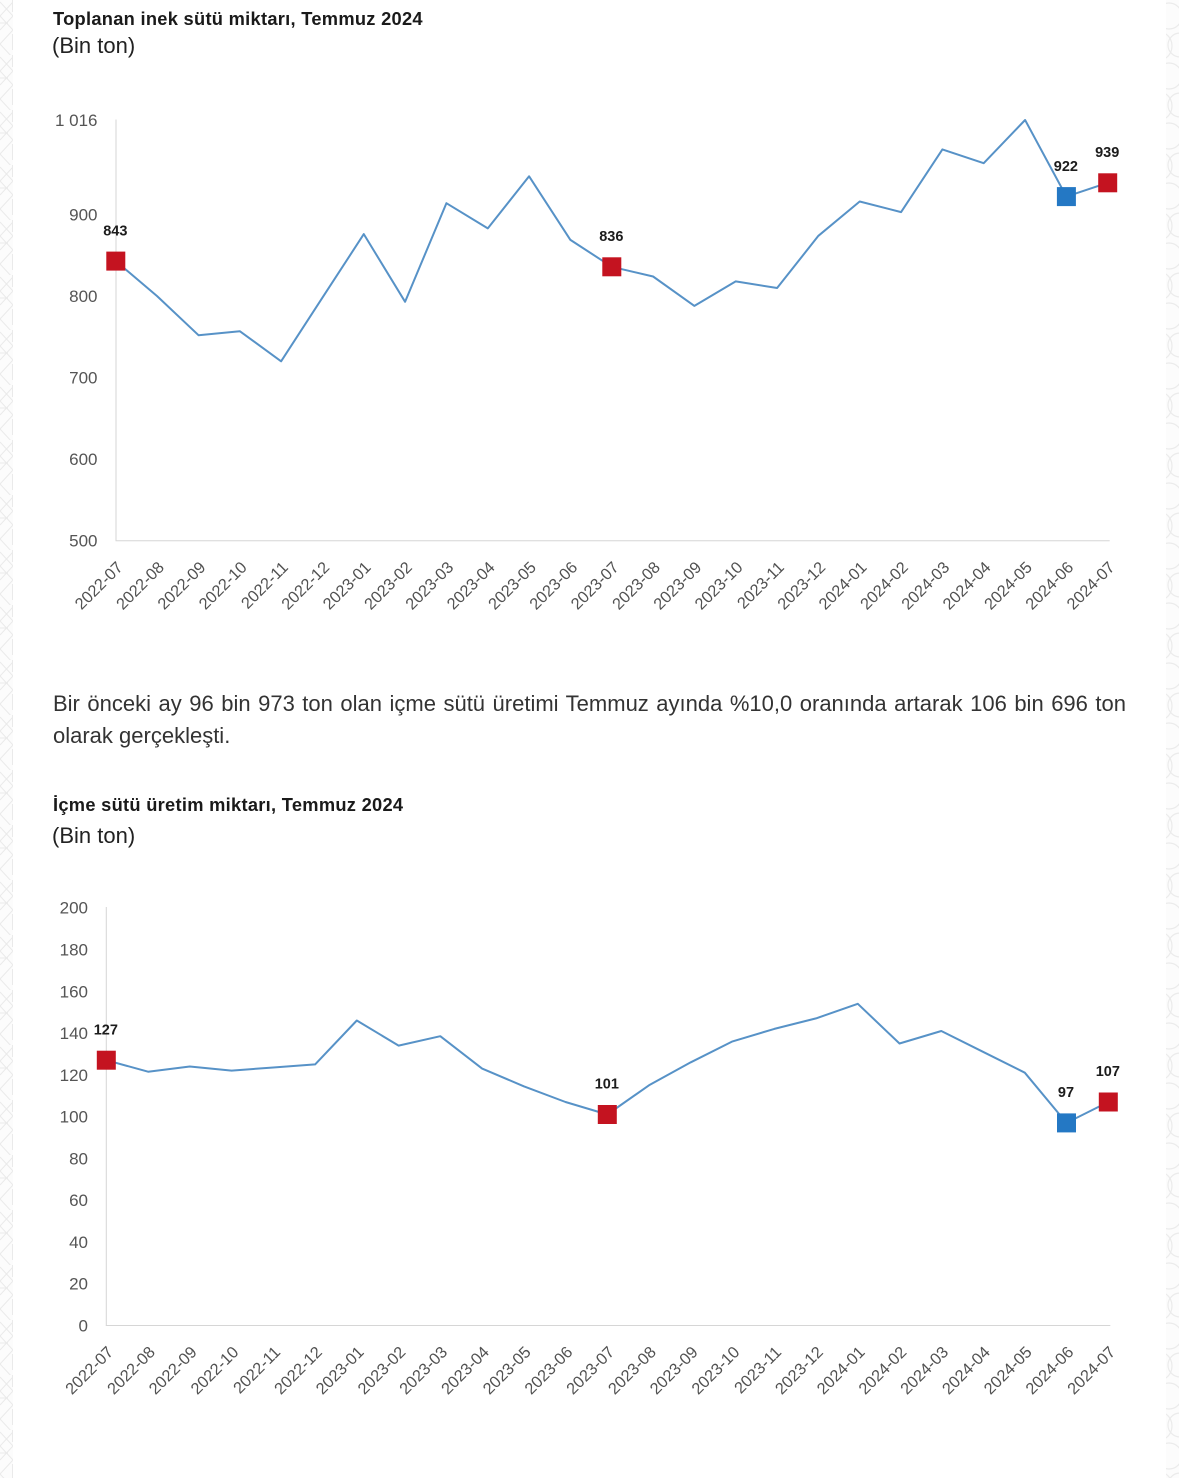 The image size is (1179, 1478). I want to click on svg-text: 1 016, so click(76, 120).